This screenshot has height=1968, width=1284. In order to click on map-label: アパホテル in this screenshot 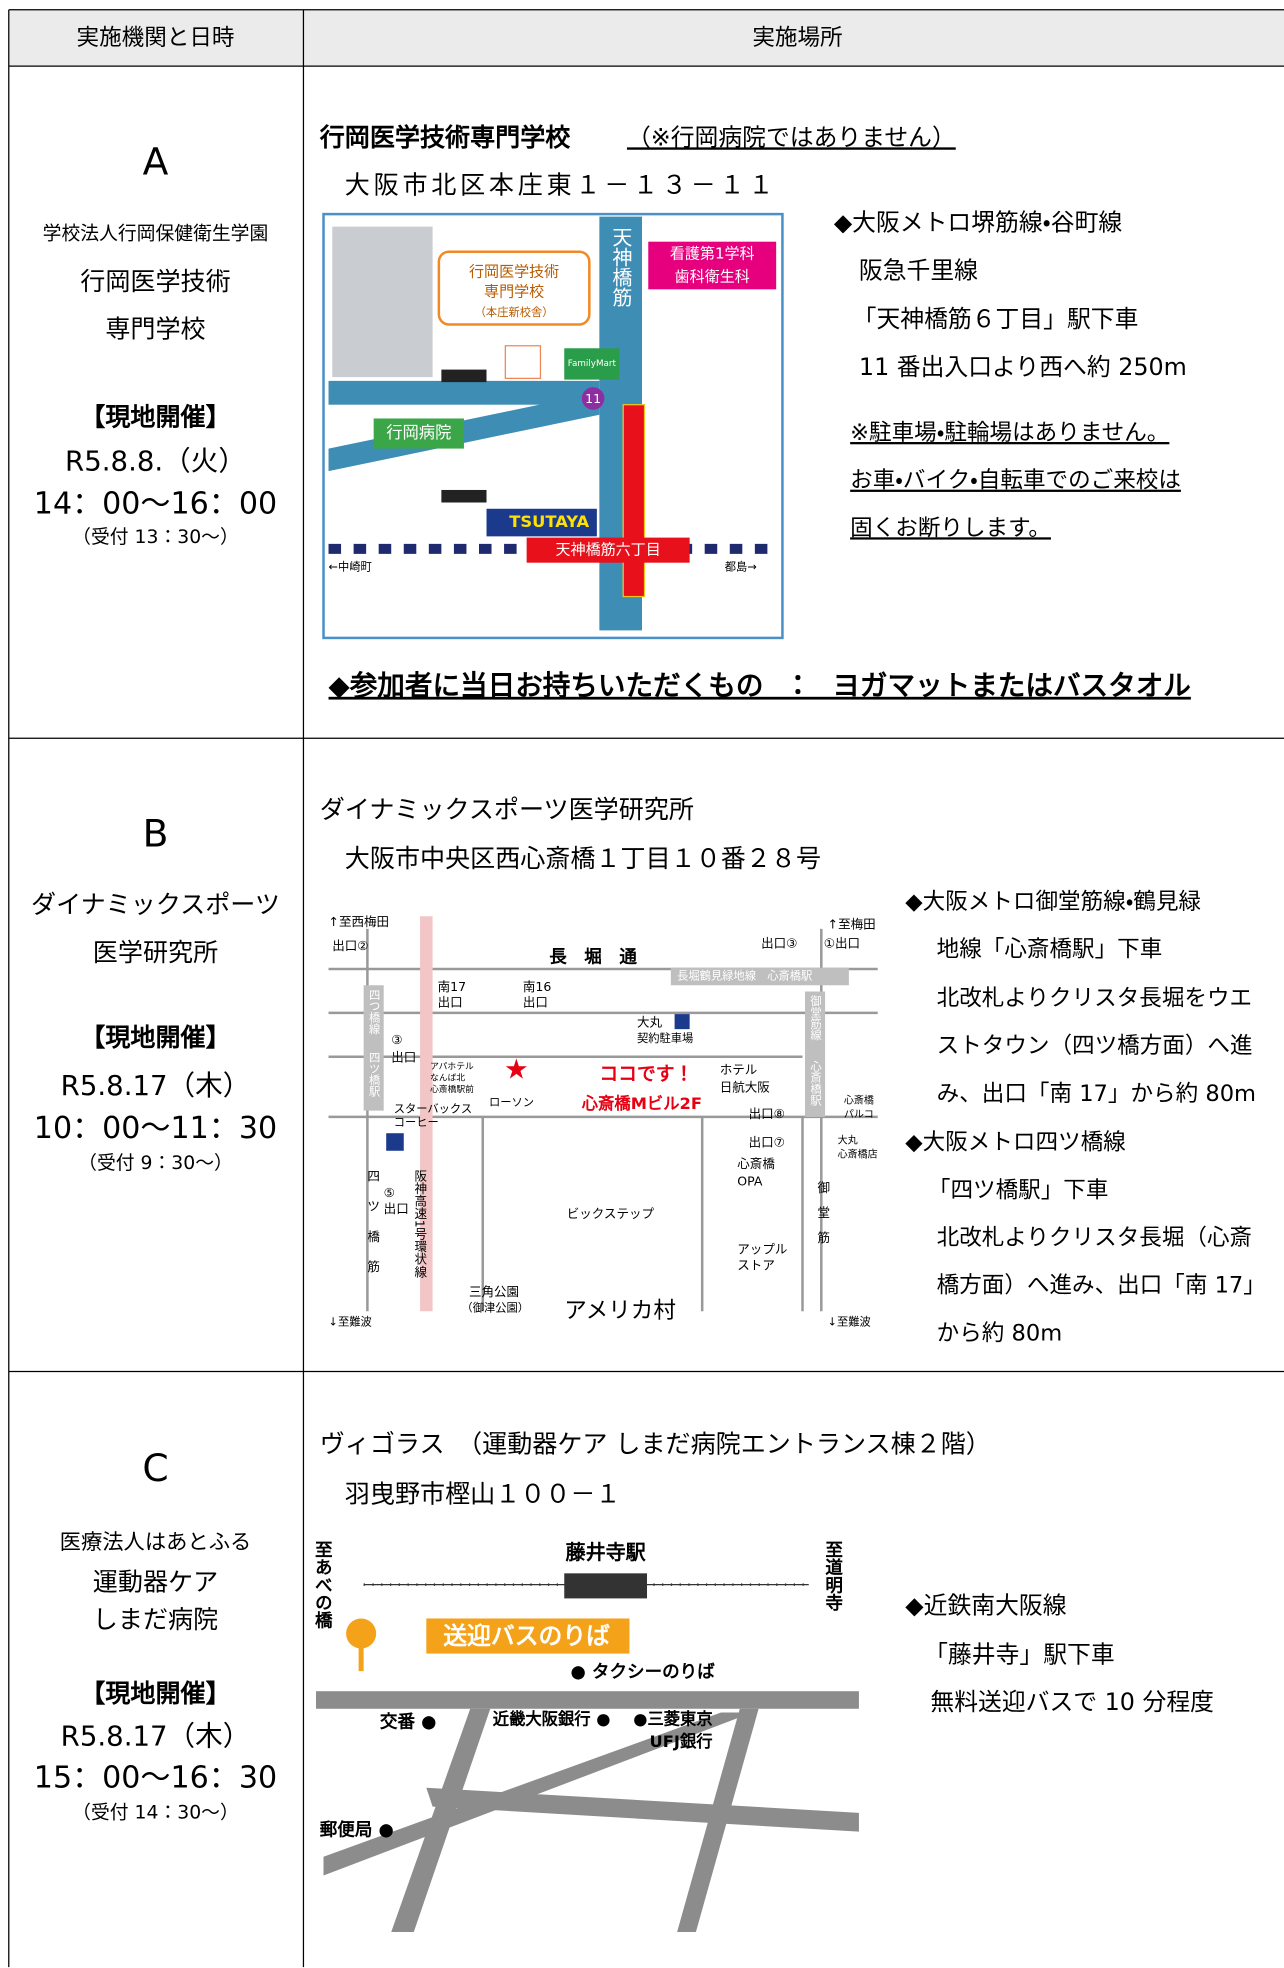, I will do `click(452, 1066)`.